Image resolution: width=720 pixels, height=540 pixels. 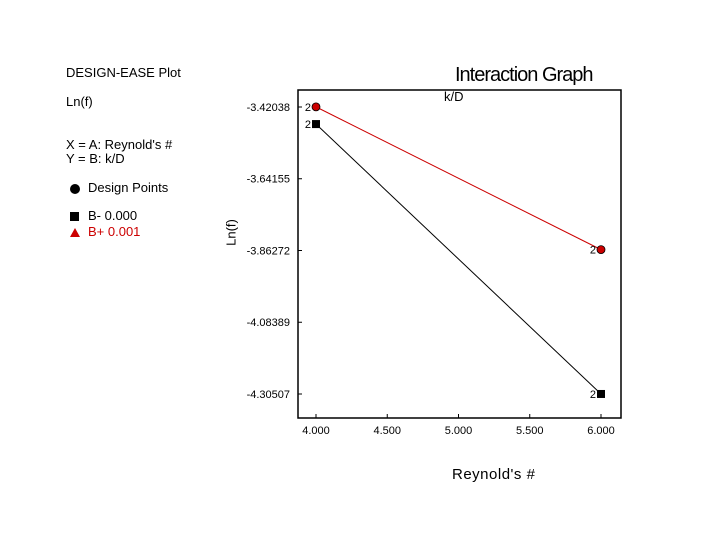 What do you see at coordinates (128, 187) in the screenshot?
I see `design-points-label: Design Points` at bounding box center [128, 187].